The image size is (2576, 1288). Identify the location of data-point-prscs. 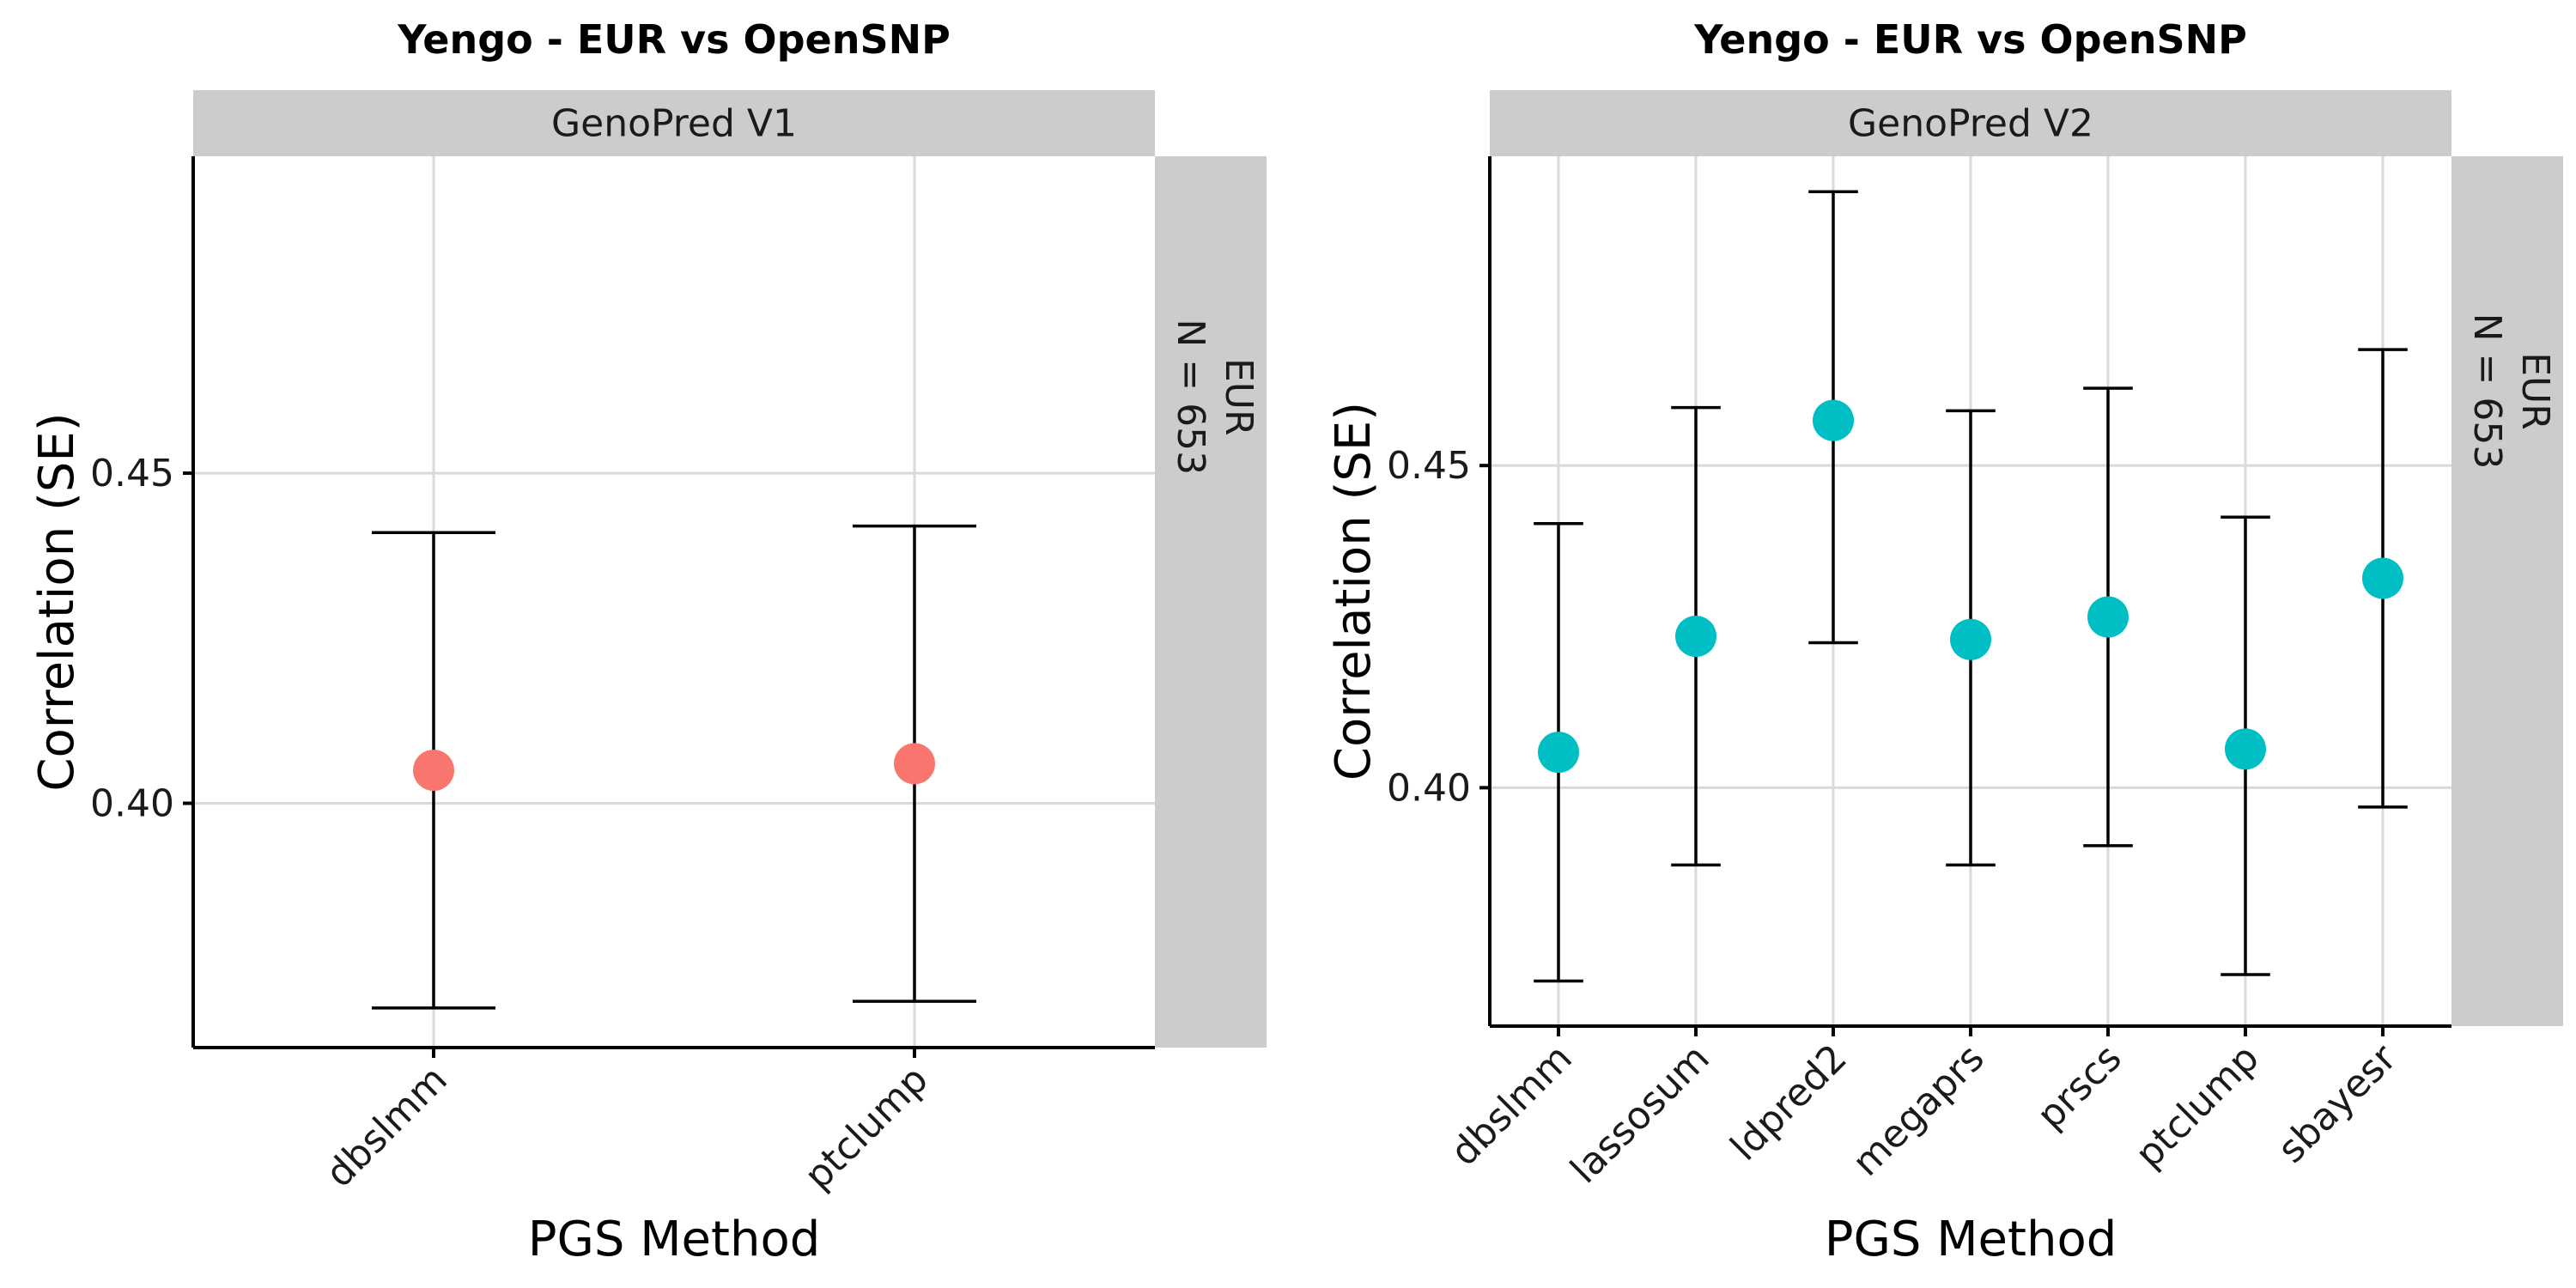
(2108, 617).